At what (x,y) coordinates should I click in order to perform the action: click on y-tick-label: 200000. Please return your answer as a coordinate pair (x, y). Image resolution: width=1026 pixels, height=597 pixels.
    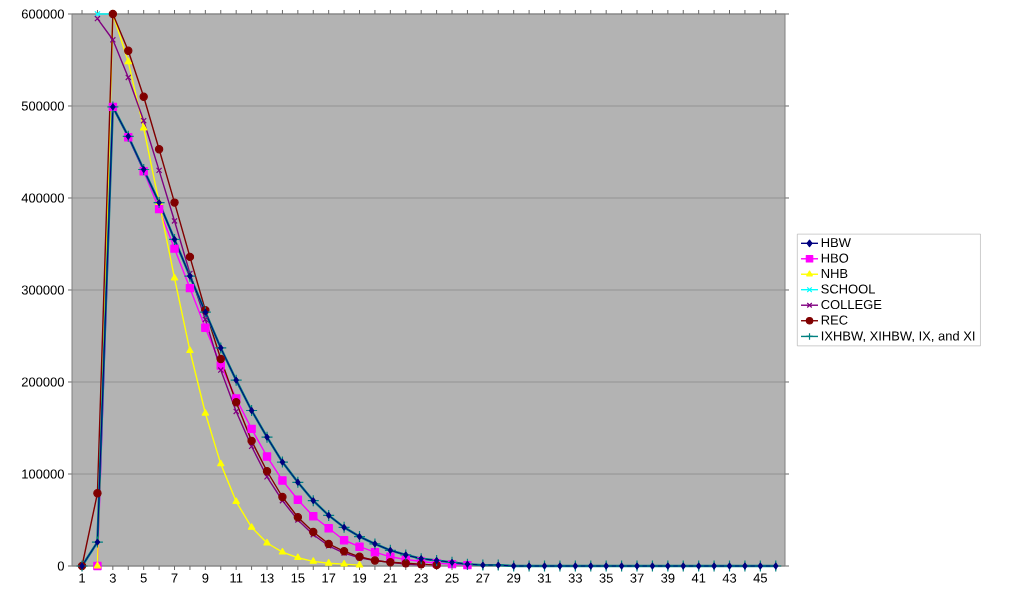
    Looking at the image, I should click on (42, 382).